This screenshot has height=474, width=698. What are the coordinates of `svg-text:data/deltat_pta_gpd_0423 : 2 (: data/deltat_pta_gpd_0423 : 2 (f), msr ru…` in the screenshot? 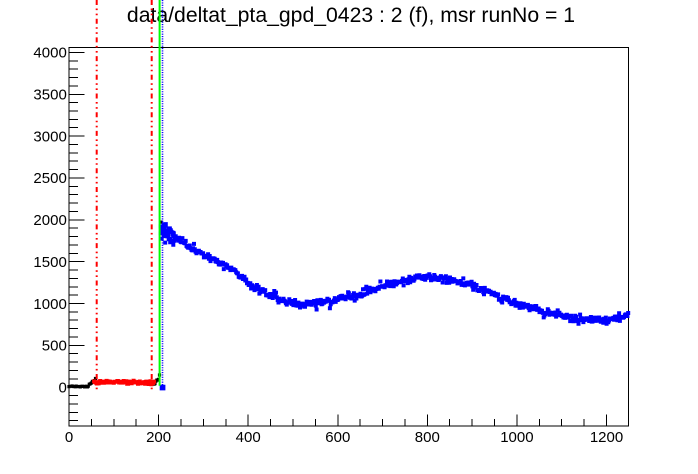 It's located at (351, 15).